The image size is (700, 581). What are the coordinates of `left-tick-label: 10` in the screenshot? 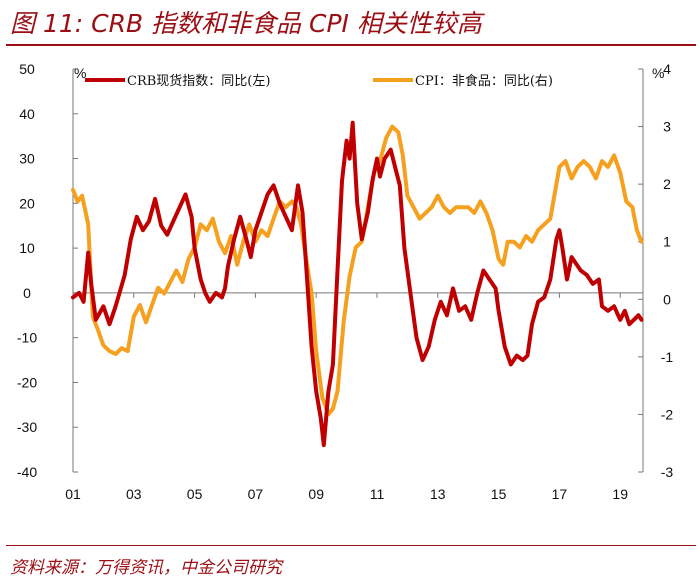 It's located at (27, 248).